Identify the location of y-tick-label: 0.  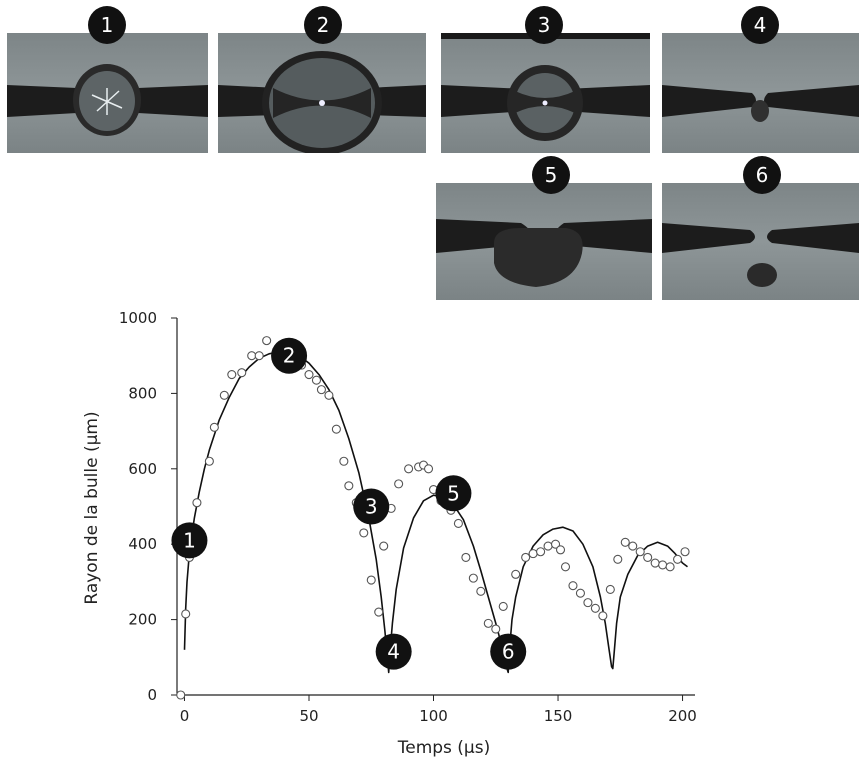
(152, 695).